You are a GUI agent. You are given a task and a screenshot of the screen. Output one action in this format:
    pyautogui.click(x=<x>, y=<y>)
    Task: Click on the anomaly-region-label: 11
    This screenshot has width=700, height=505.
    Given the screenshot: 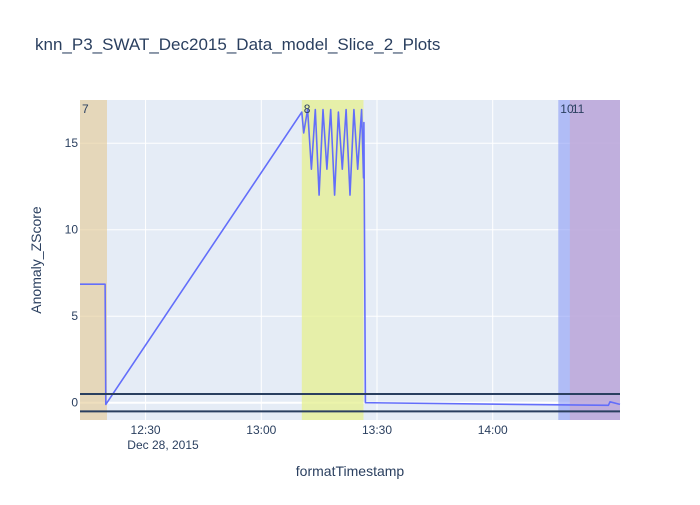 What is the action you would take?
    pyautogui.click(x=578, y=109)
    